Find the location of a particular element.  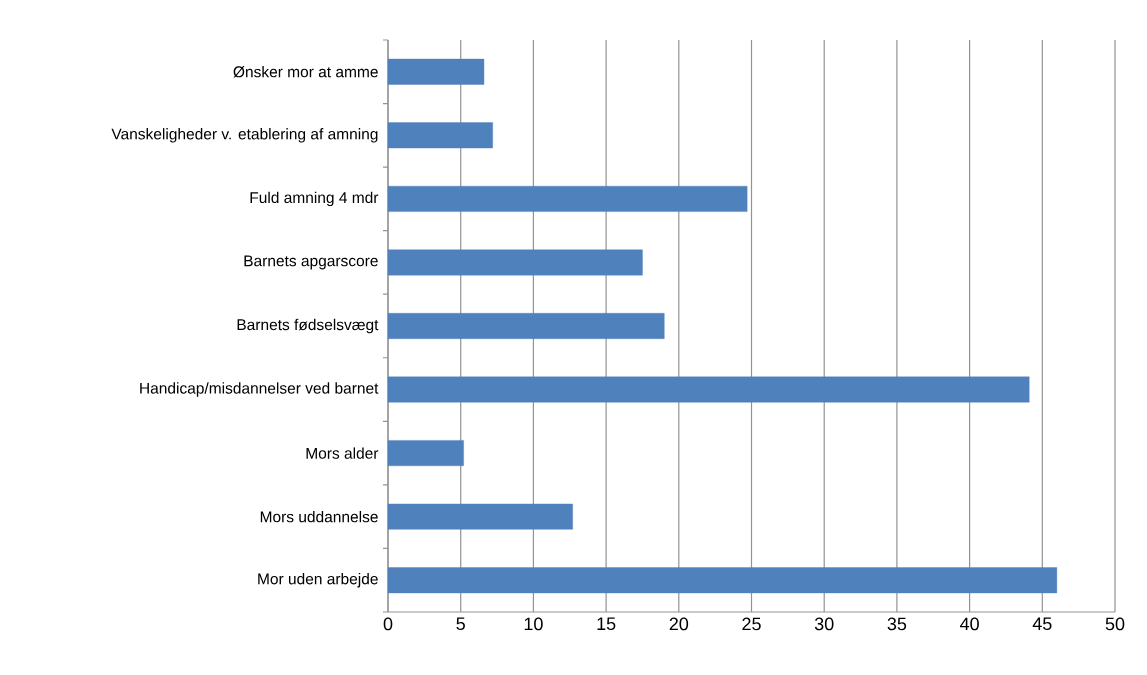

y-tick-label: Fuld amning 4 mdr is located at coordinates (314, 199).